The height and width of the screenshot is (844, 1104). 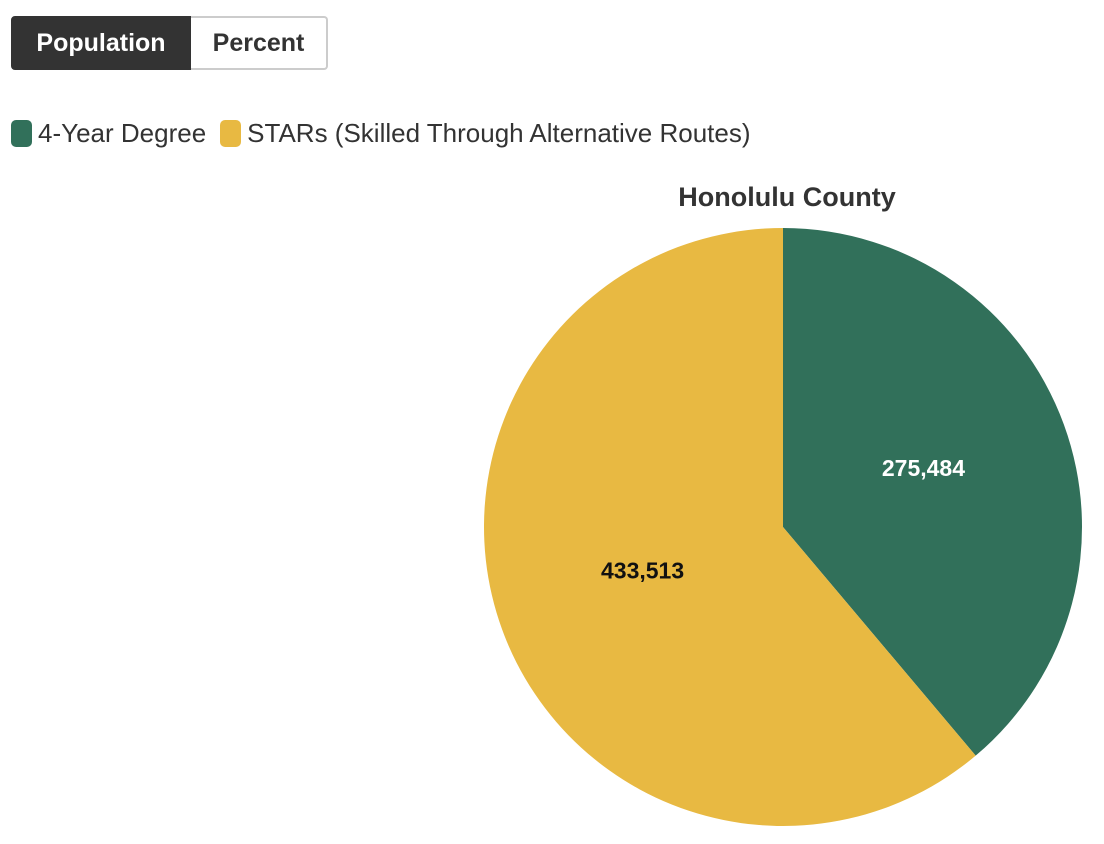 What do you see at coordinates (122, 133) in the screenshot?
I see `legend-label: 4-Year Degree` at bounding box center [122, 133].